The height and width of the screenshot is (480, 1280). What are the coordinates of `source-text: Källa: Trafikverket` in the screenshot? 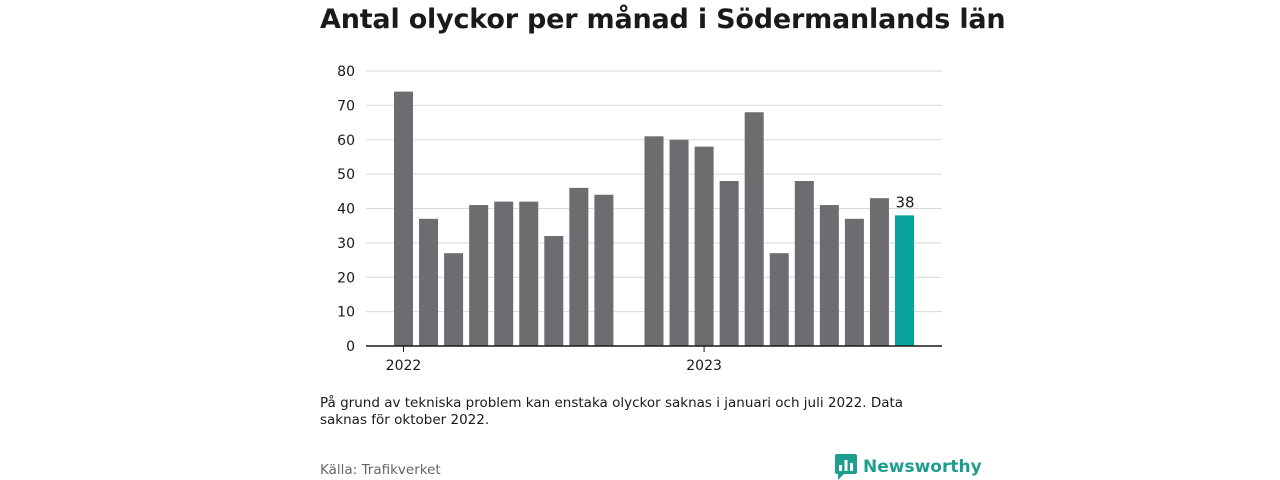 It's located at (380, 470).